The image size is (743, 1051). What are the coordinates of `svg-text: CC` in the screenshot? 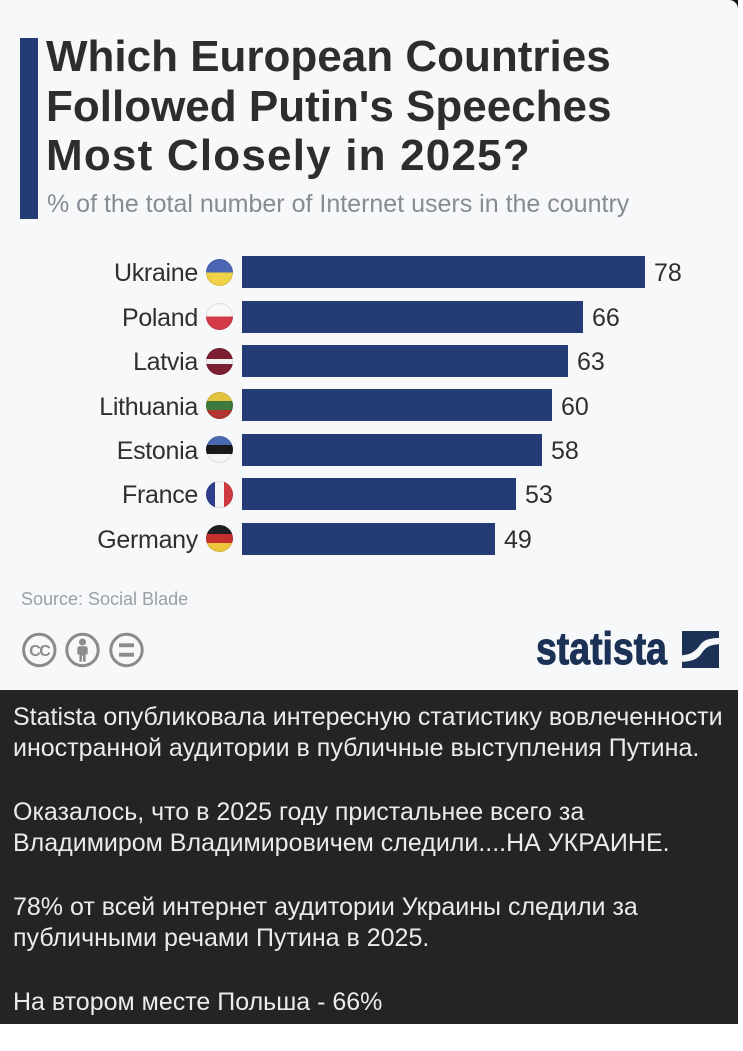 It's located at (40, 651).